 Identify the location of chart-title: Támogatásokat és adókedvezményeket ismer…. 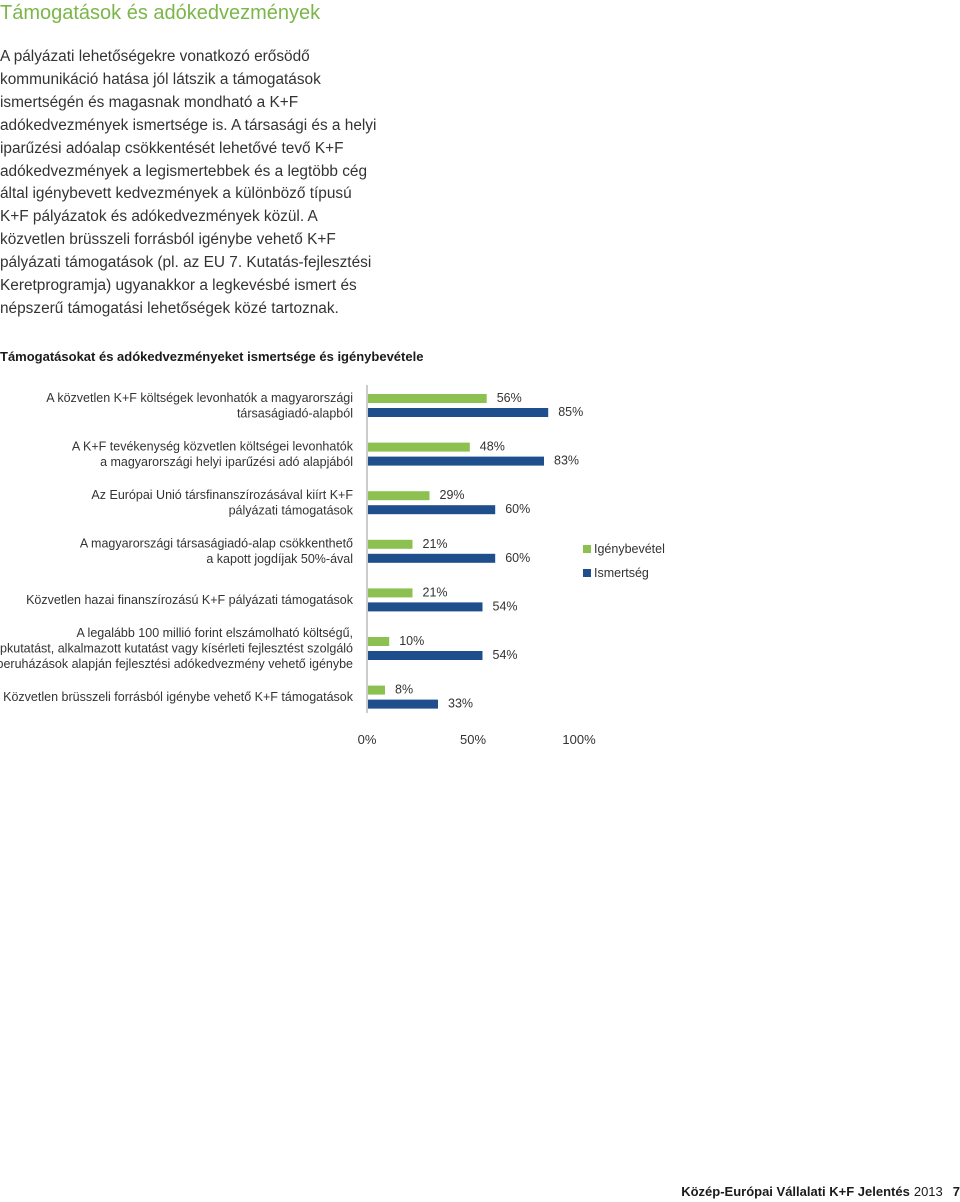
(212, 356).